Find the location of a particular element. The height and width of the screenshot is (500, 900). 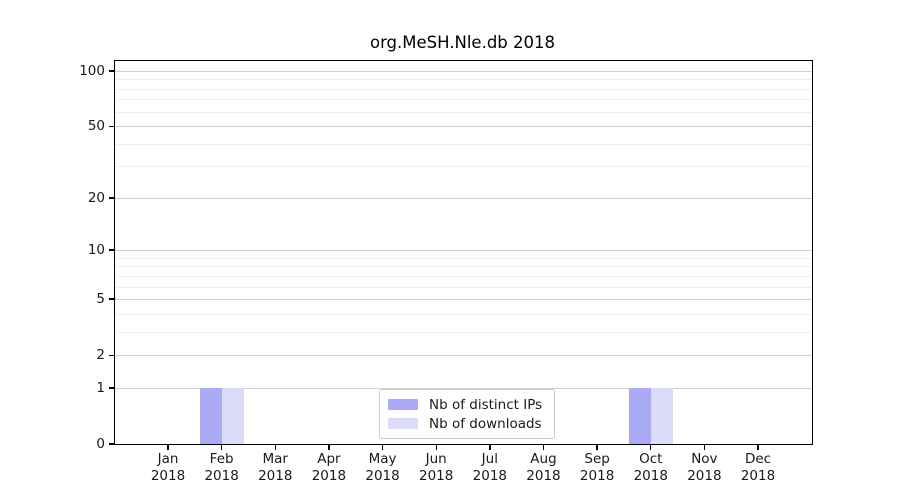

legend-item: Nb of downloads is located at coordinates (467, 424).